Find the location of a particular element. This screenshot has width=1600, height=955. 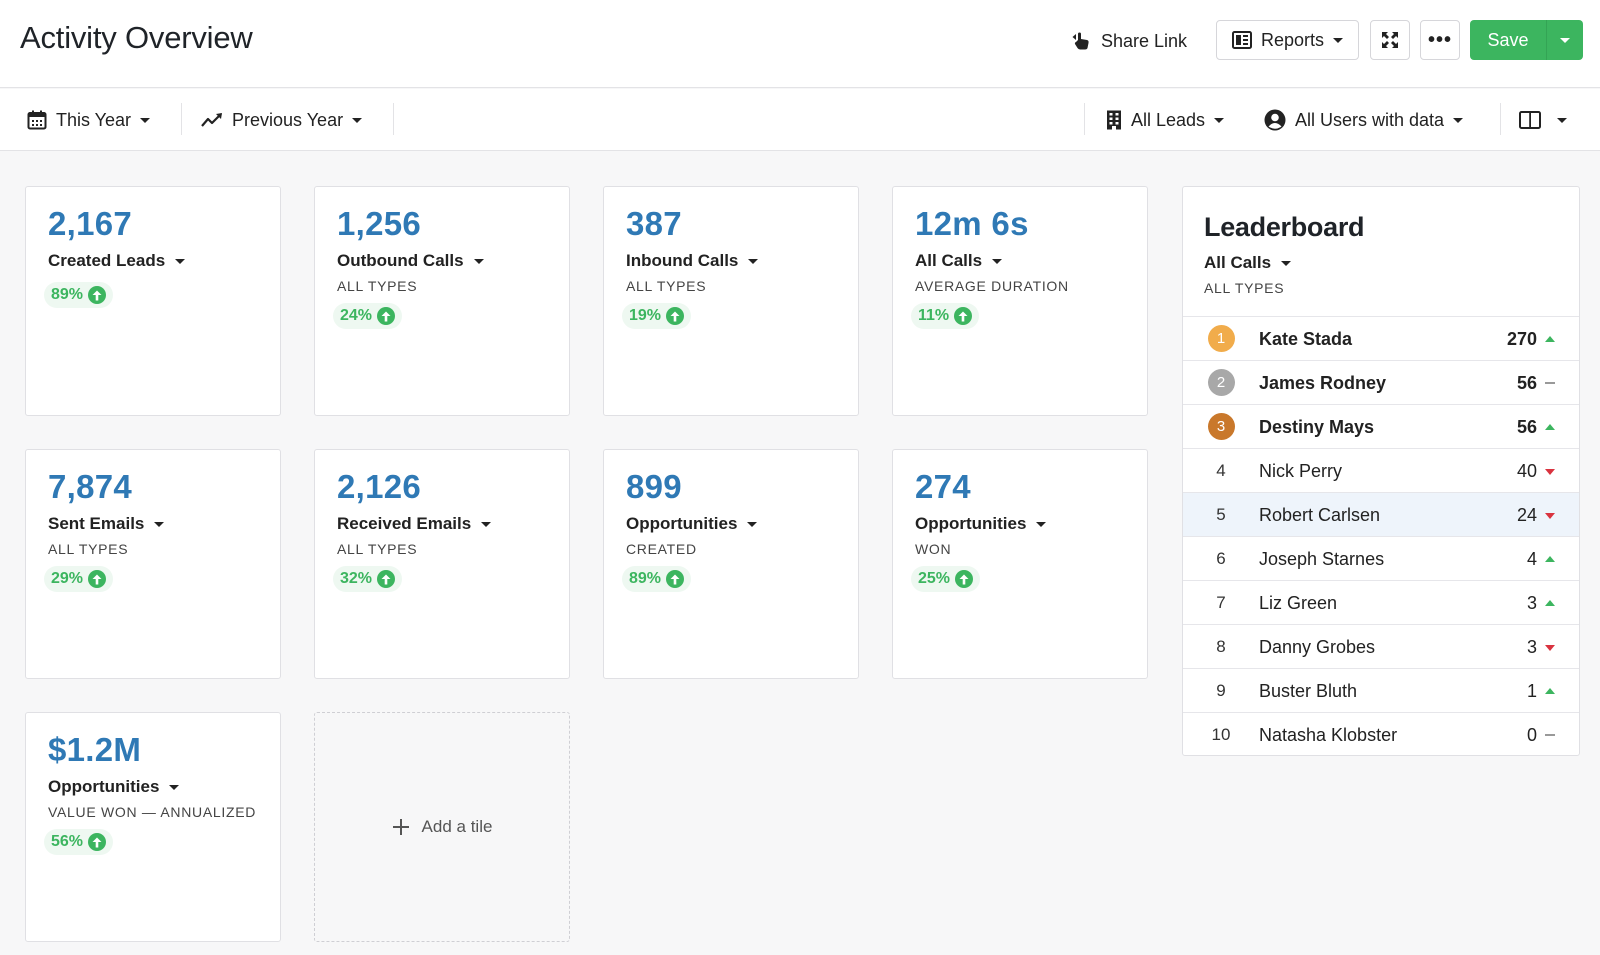

metric-label-dropdown: Inbound Calls is located at coordinates (692, 261).